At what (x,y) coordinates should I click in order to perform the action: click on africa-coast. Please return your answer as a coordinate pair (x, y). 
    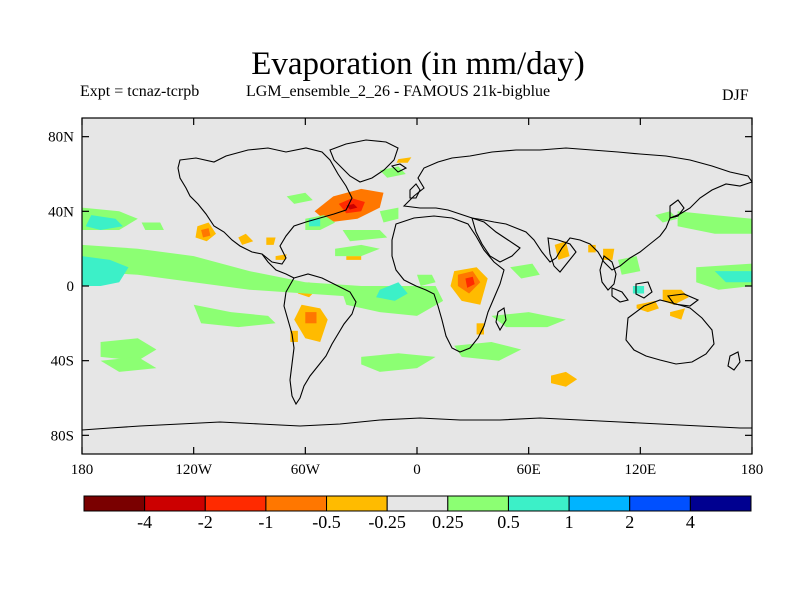
    Looking at the image, I should click on (448, 284).